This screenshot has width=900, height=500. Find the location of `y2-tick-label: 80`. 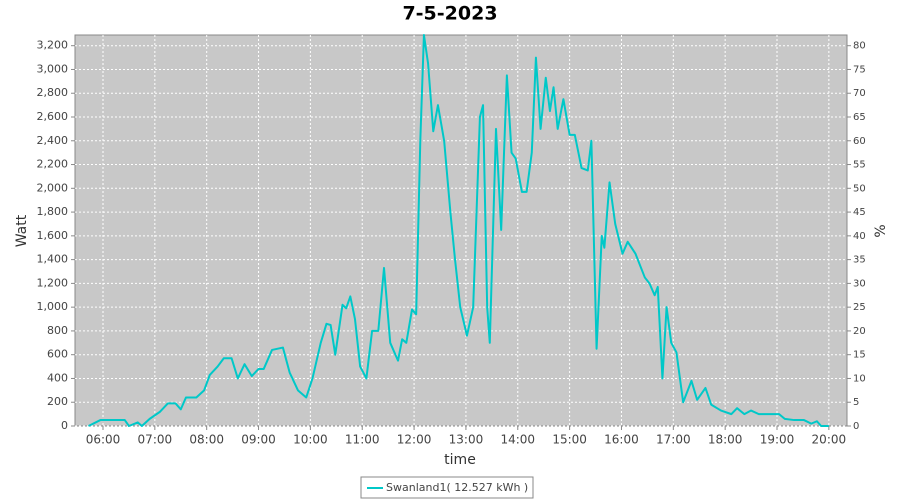

y2-tick-label: 80 is located at coordinates (859, 46).